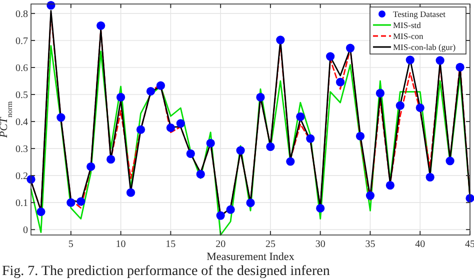  Describe the element at coordinates (221, 244) in the screenshot. I see `x-tick-label: 20` at that location.